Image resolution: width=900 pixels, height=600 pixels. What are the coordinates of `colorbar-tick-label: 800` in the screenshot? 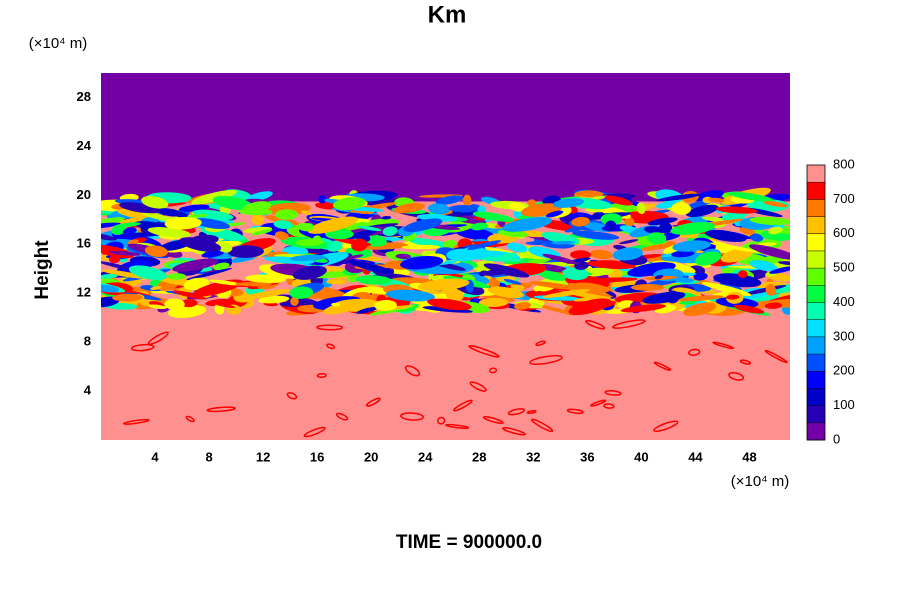 It's located at (844, 163).